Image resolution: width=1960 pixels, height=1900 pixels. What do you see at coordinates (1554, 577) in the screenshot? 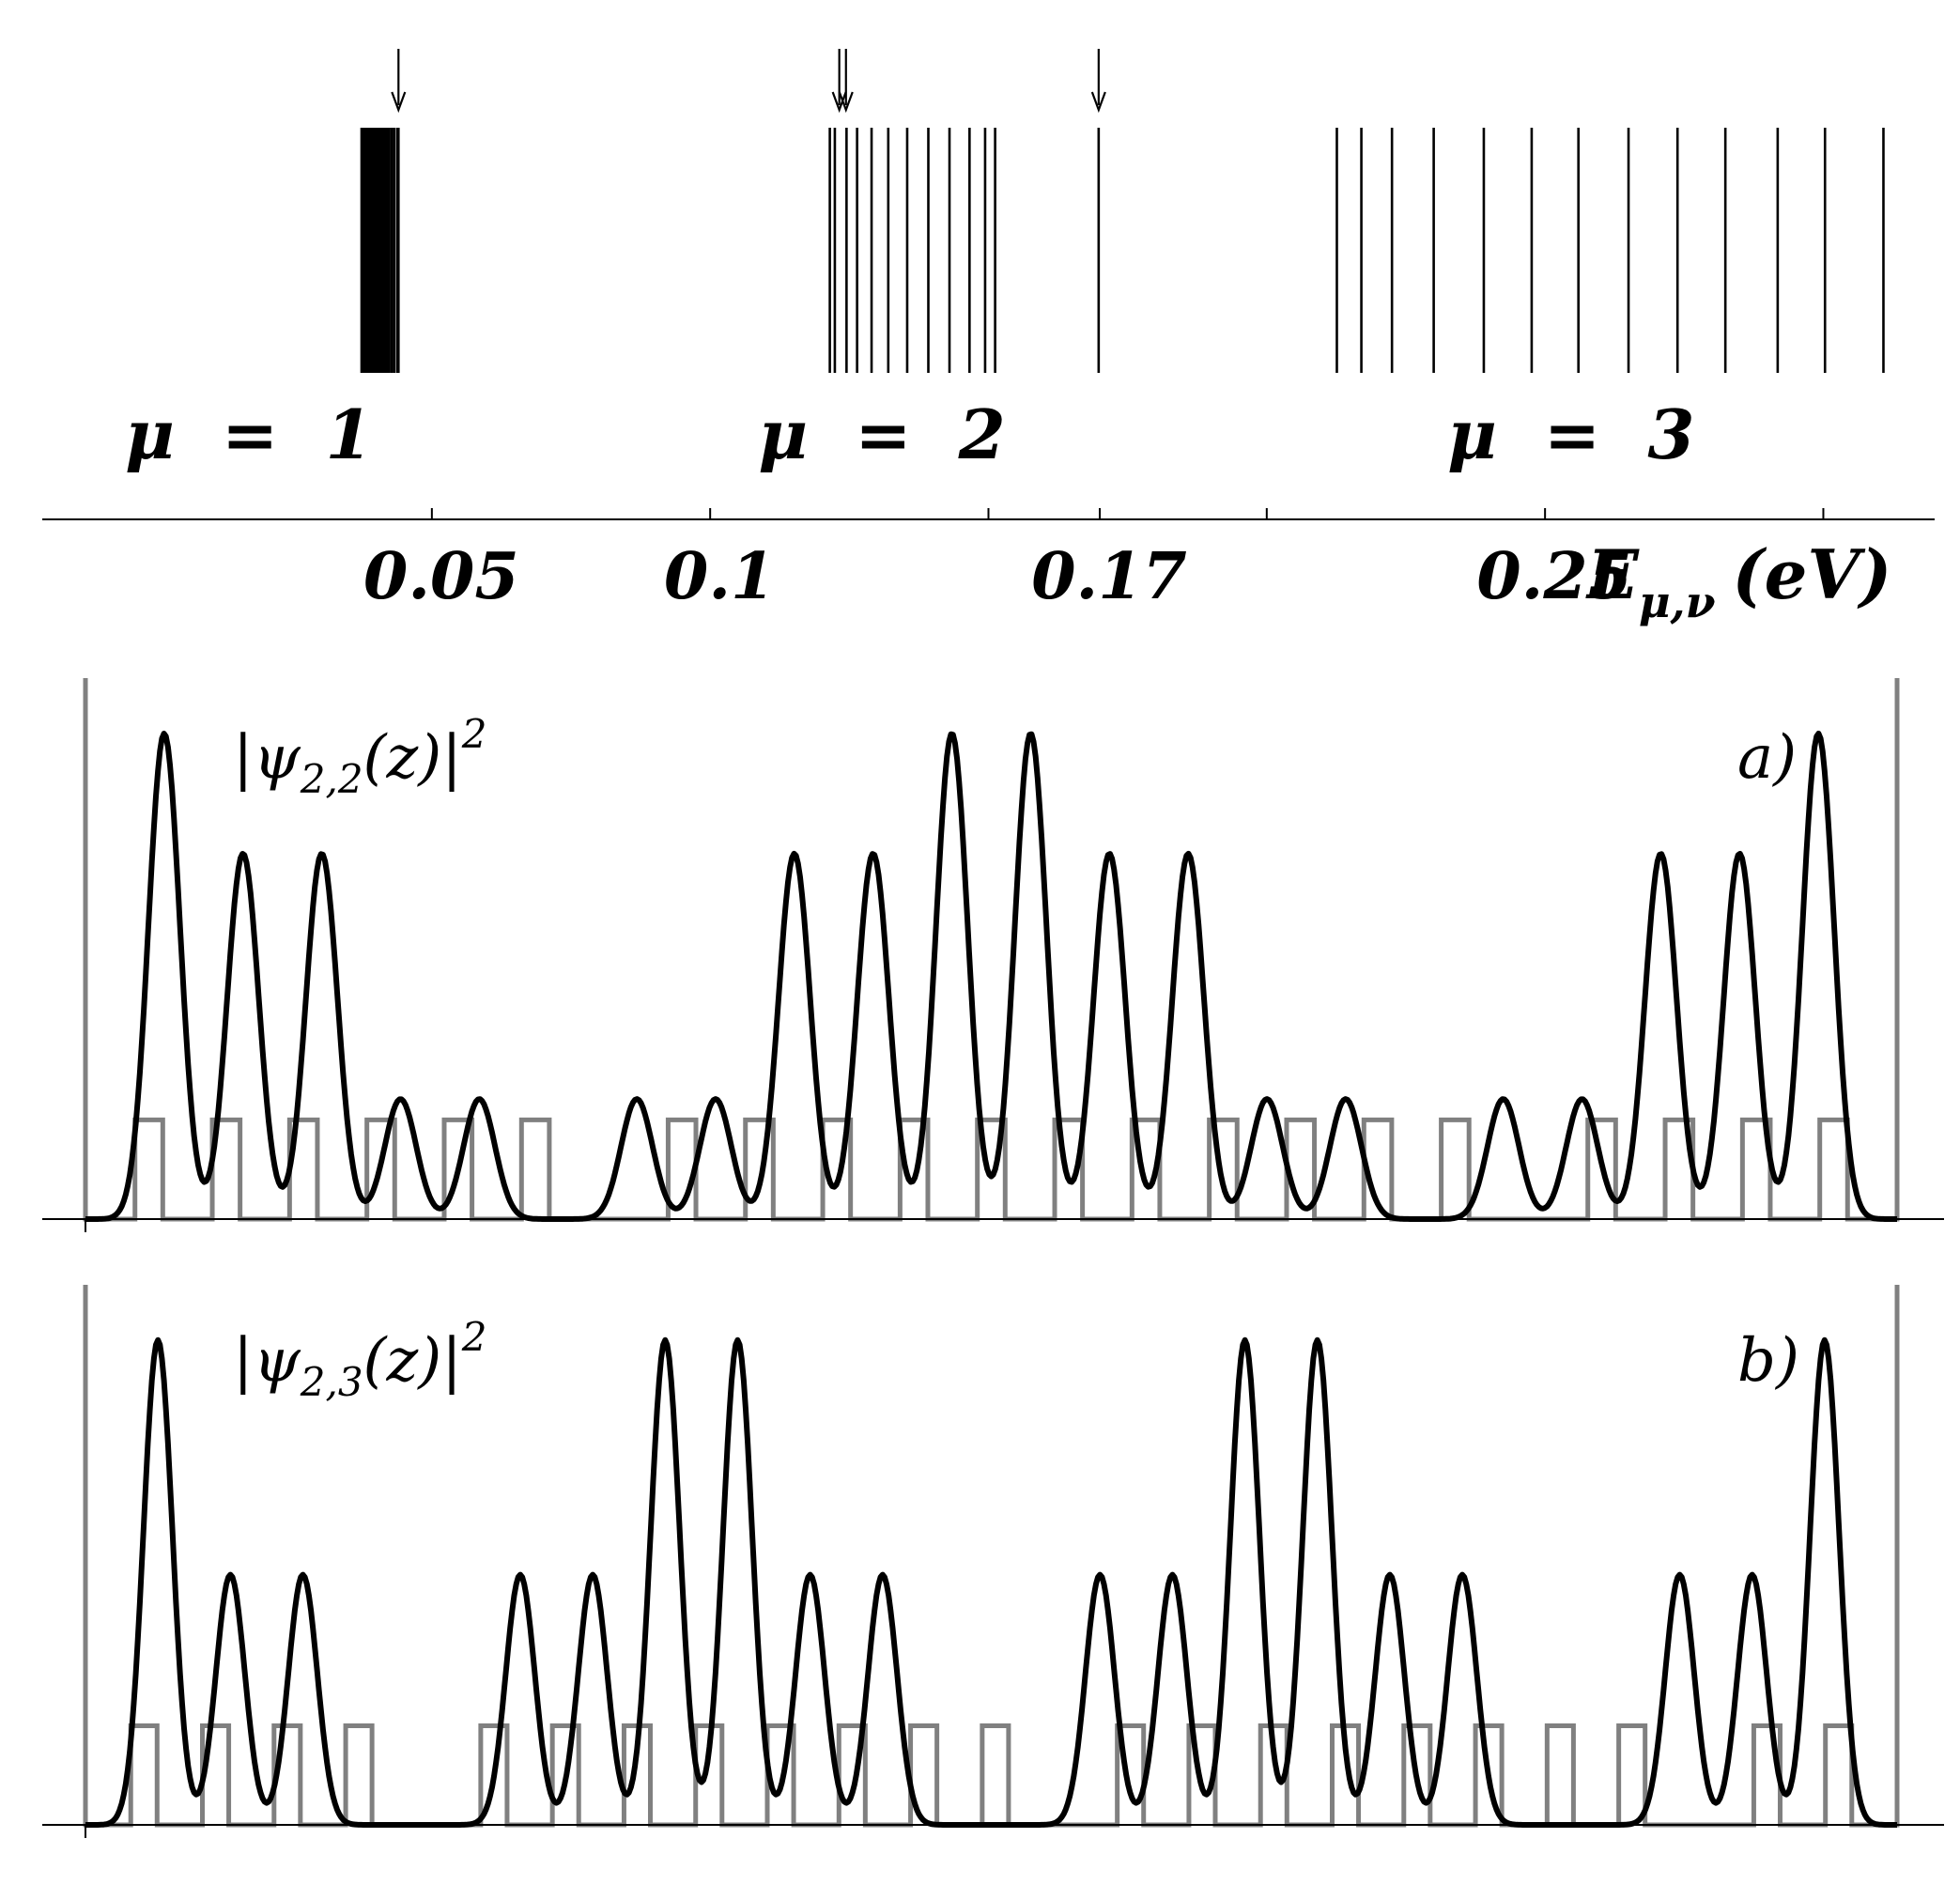
I see `energy-tick-label-5: 0.25` at bounding box center [1554, 577].